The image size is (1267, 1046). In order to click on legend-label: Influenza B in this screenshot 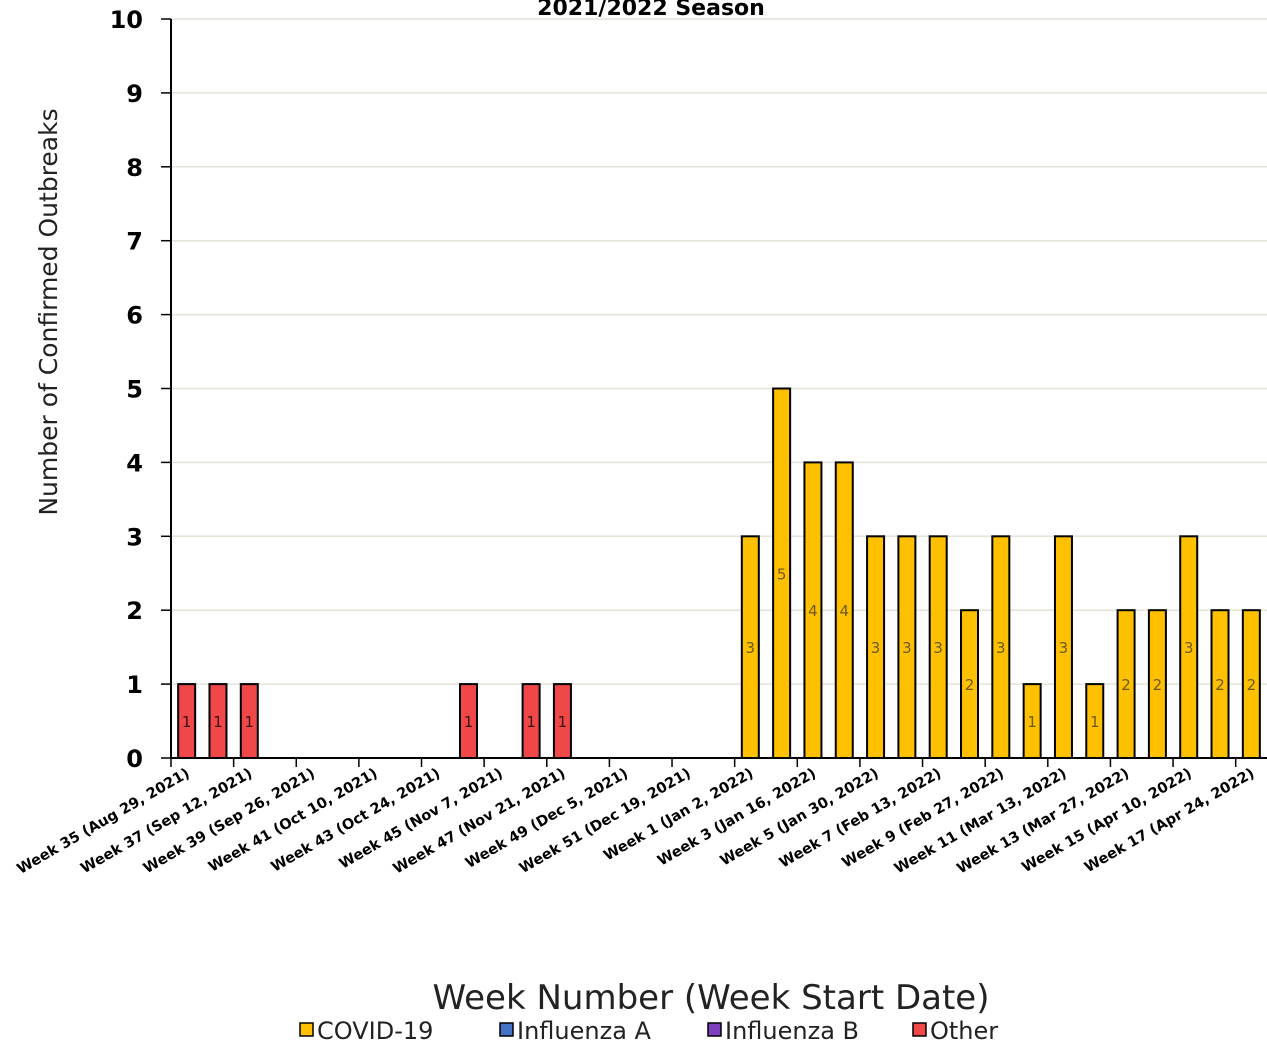, I will do `click(792, 1031)`.